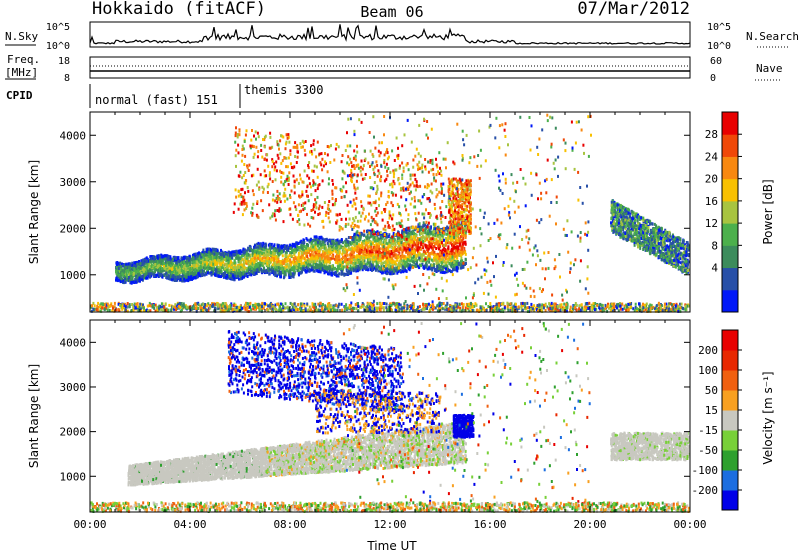 This screenshot has height=554, width=800. I want to click on colorbar-tick-label: 15, so click(711, 410).